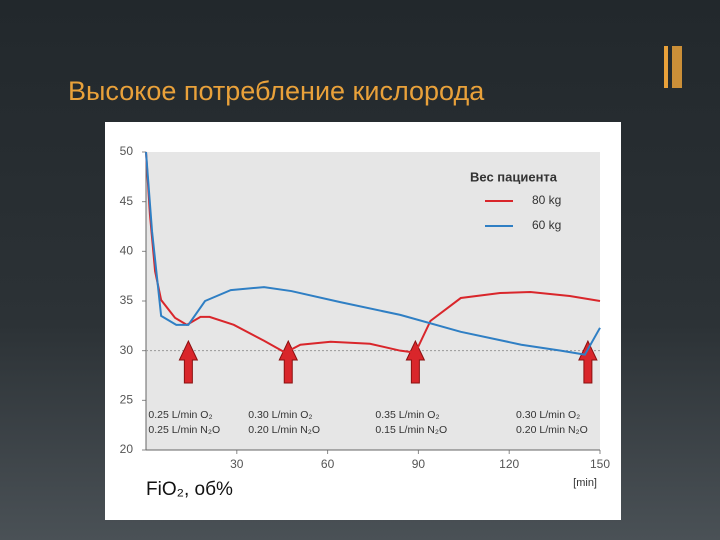 The width and height of the screenshot is (720, 540). What do you see at coordinates (546, 225) in the screenshot?
I see `legend-label: 60 kg` at bounding box center [546, 225].